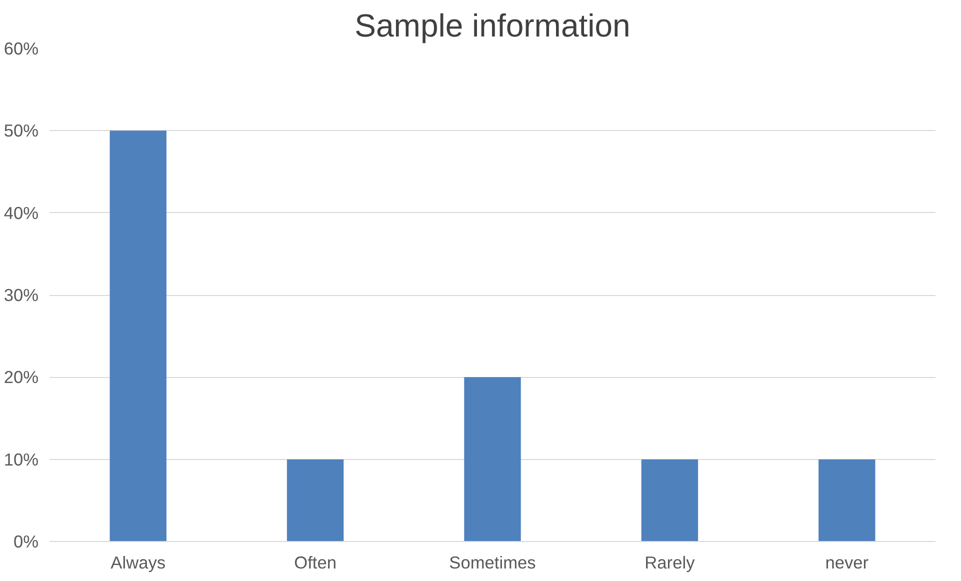 The height and width of the screenshot is (581, 961). I want to click on x-tick-label: Often, so click(315, 562).